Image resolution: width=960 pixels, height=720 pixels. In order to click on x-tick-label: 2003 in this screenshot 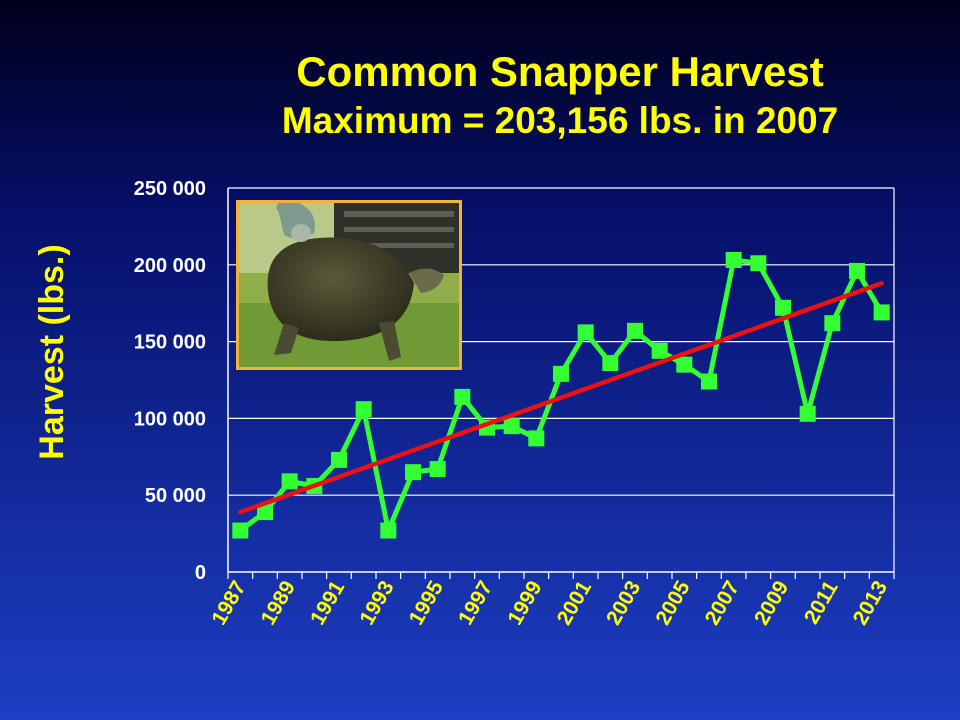, I will do `click(623, 603)`.